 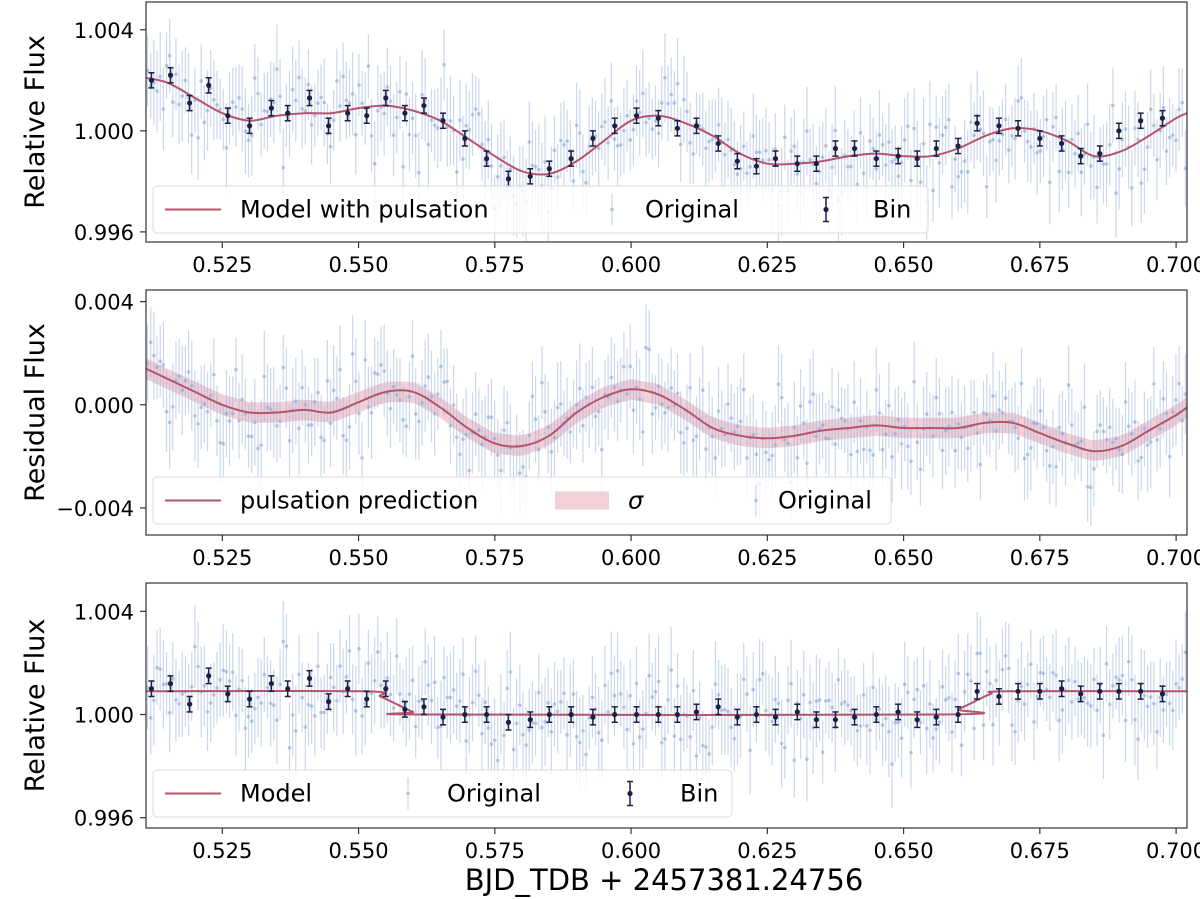 What do you see at coordinates (904, 558) in the screenshot?
I see `x-tick-label: 0.650` at bounding box center [904, 558].